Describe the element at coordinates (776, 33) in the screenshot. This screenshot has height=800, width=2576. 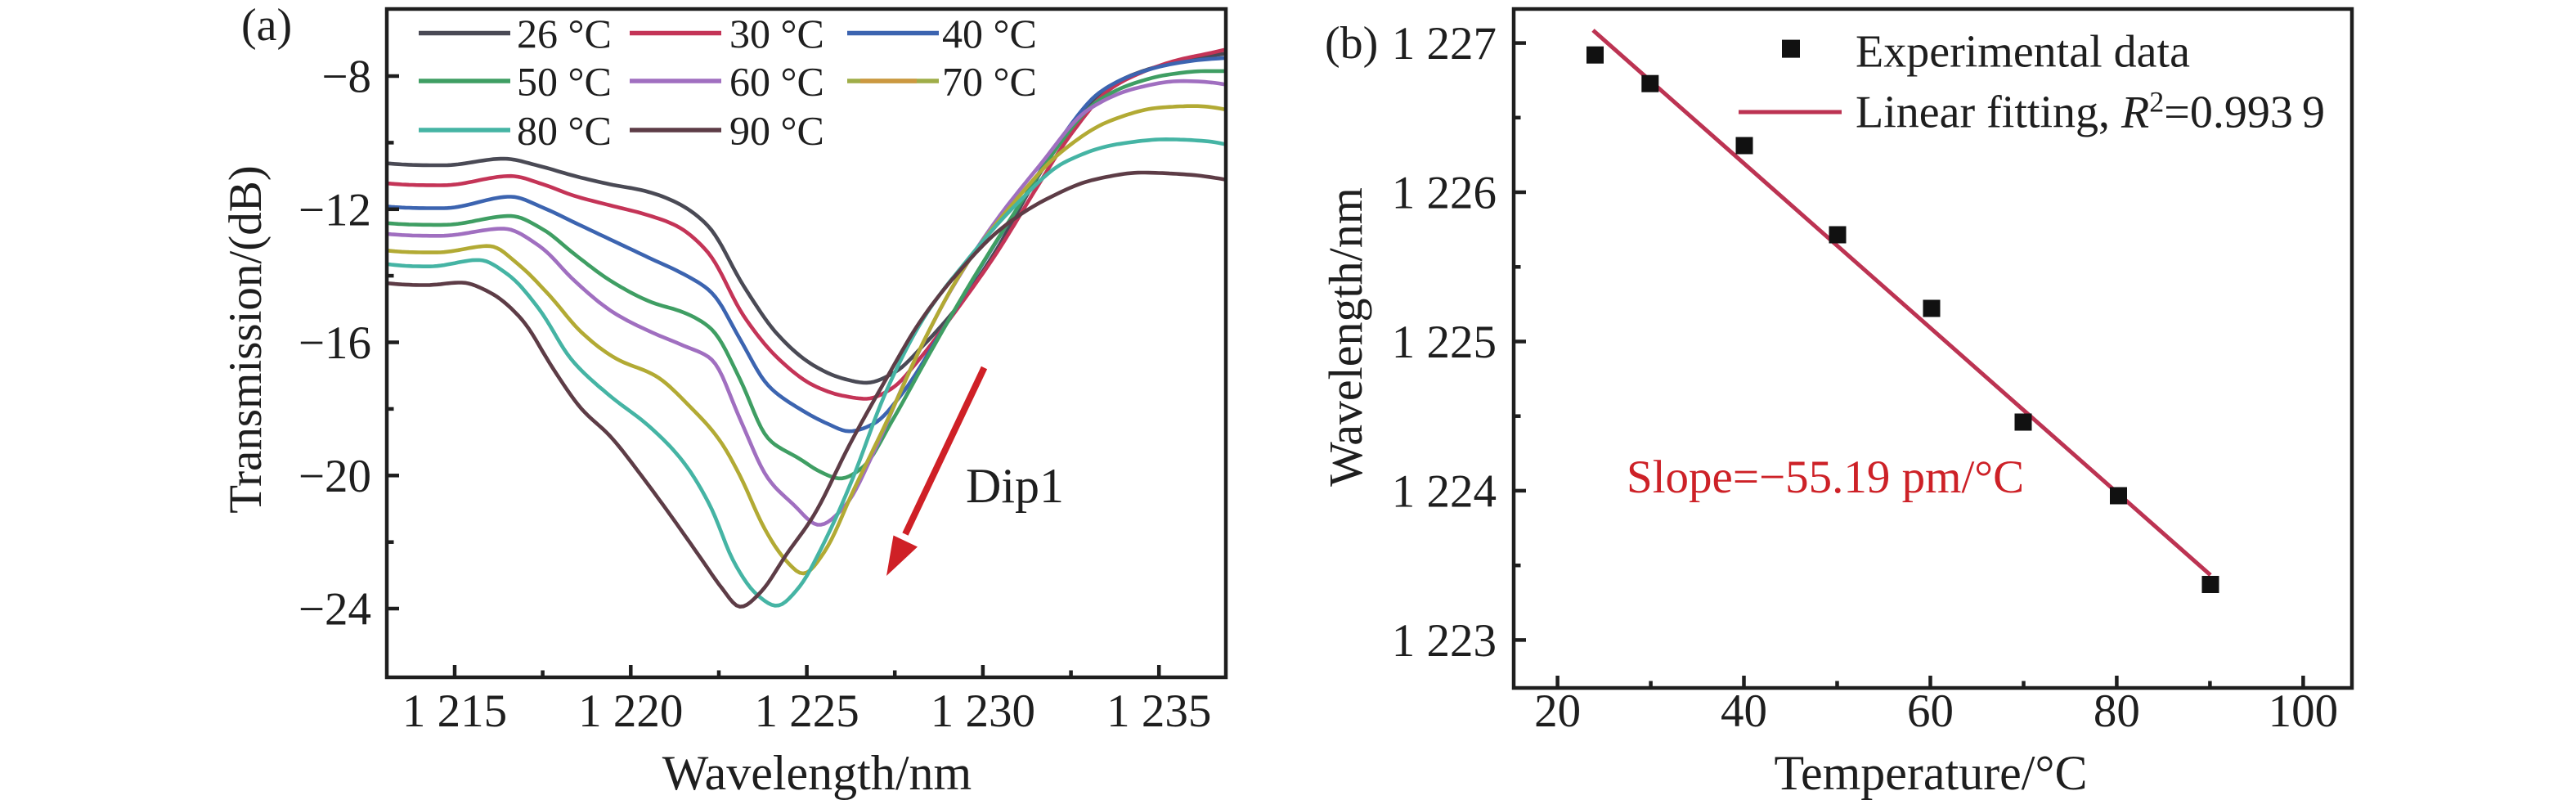
I see `svg-text: 30 °C` at that location.